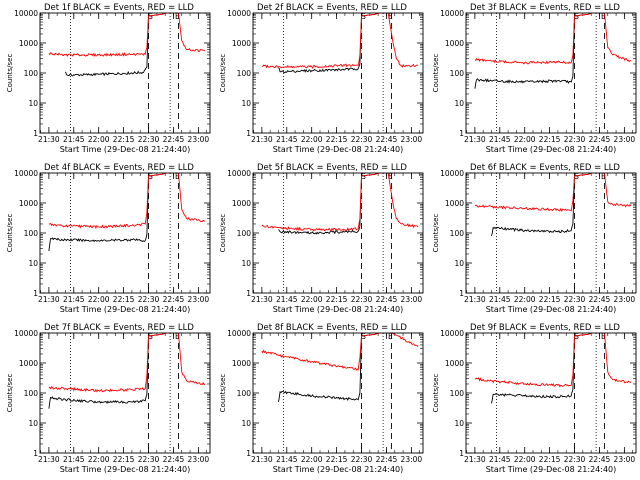 The height and width of the screenshot is (480, 640). I want to click on panel-title: Det 4f BLACK = Events, RED = LLD, so click(119, 168).